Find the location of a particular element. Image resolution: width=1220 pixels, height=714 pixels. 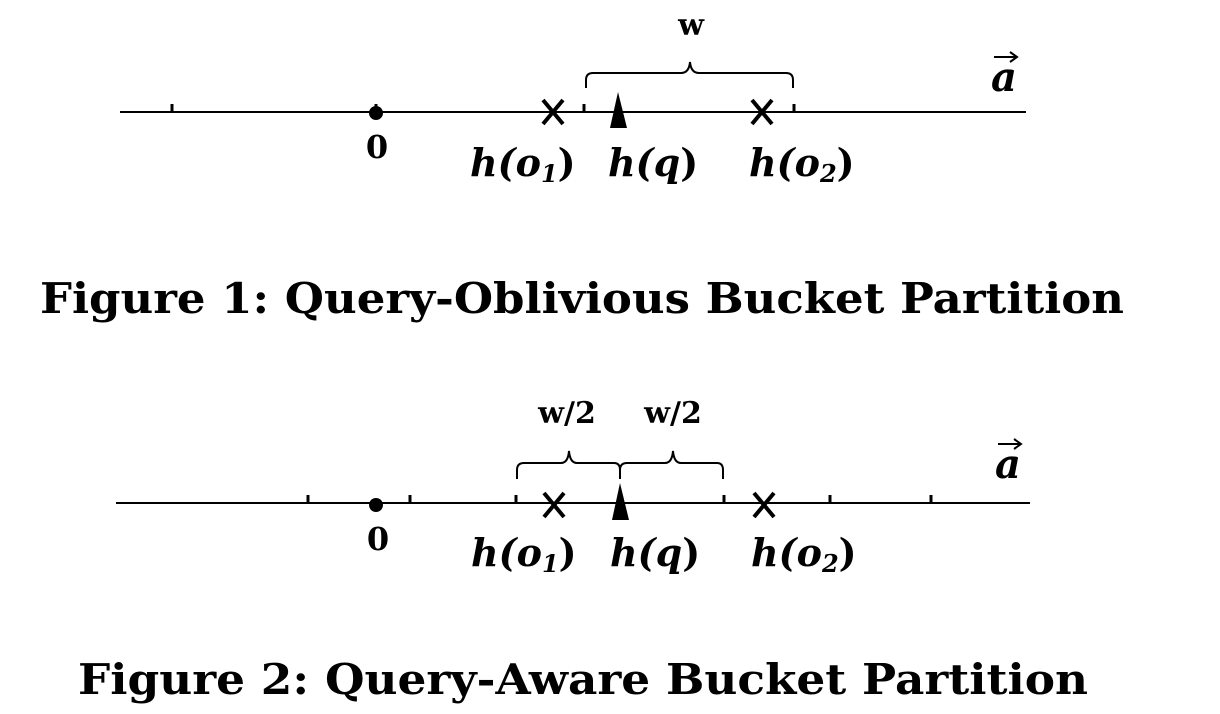

figure-2-caption: Figure 2: Query-Aware Bucket Partition is located at coordinates (583, 679).